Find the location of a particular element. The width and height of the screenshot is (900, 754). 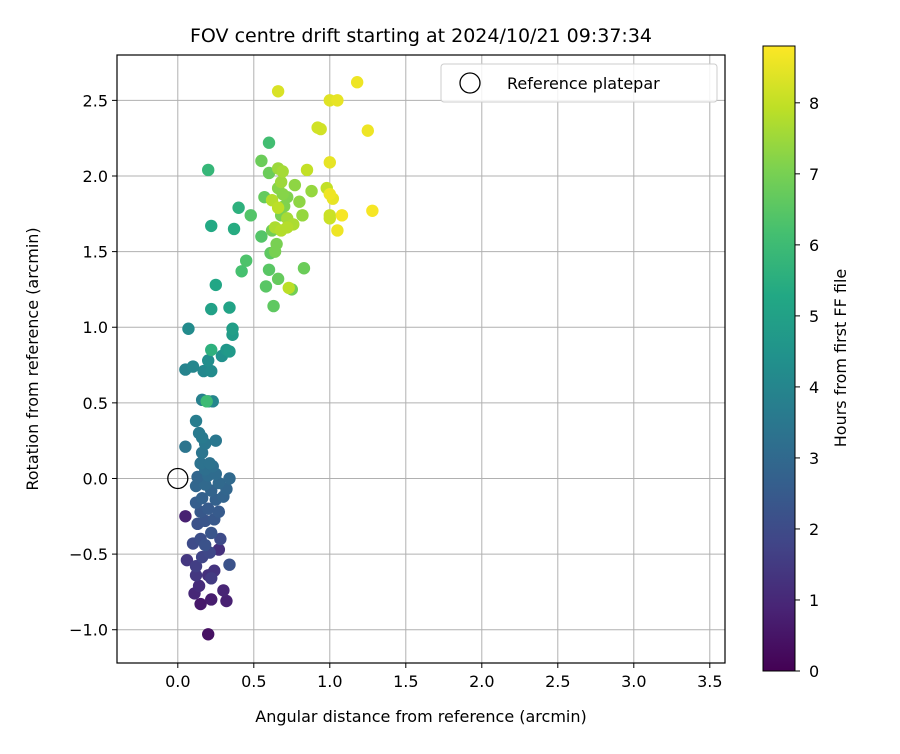

x-axis-ticks: 0.0 0.5 1.0 1.5 2.0 2.5 3.0 3.5 is located at coordinates (444, 677).